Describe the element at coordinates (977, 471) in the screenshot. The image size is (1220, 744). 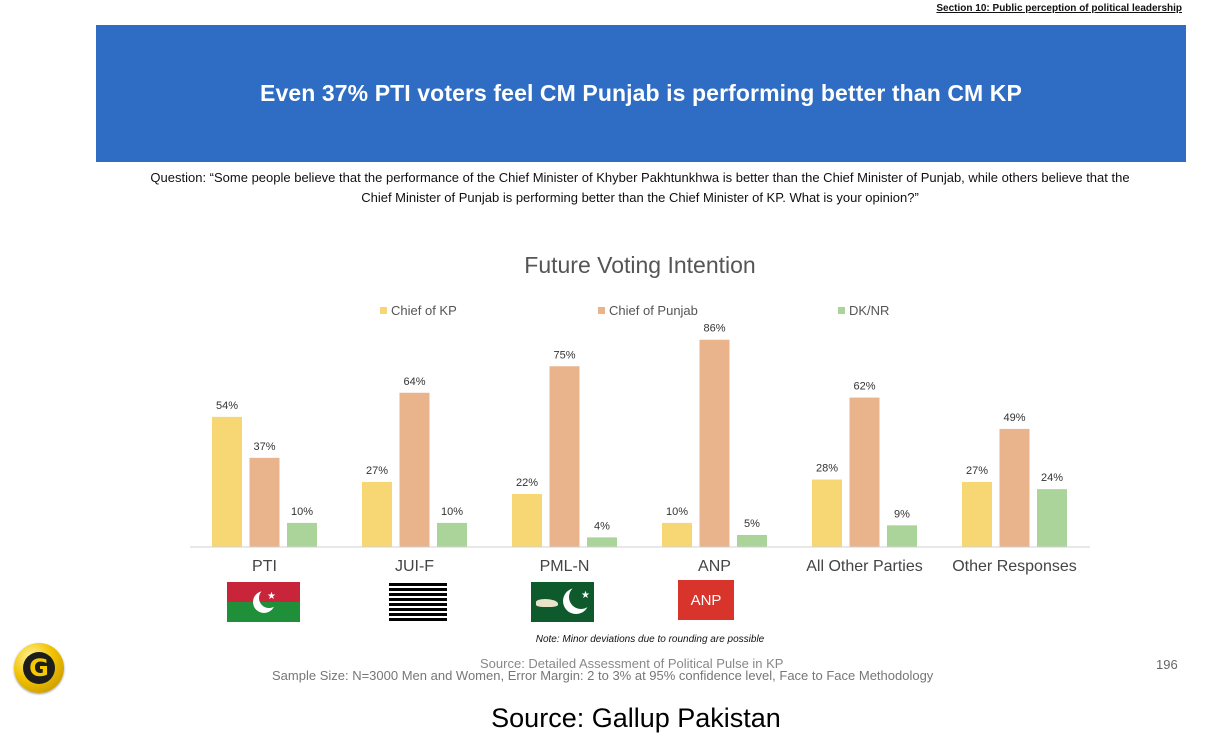
I see `data-label-other-responses-chief-of-kp: 27%` at that location.